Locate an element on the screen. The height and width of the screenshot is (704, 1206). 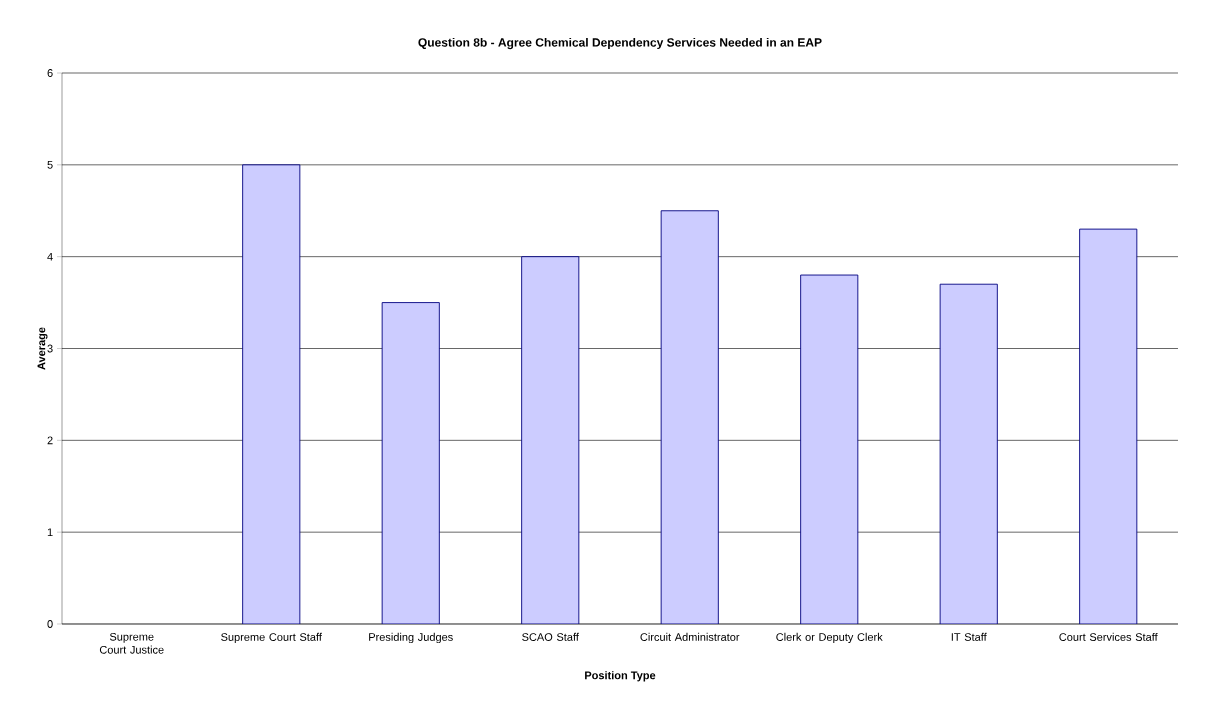
y-tick-label: 2 is located at coordinates (50, 440).